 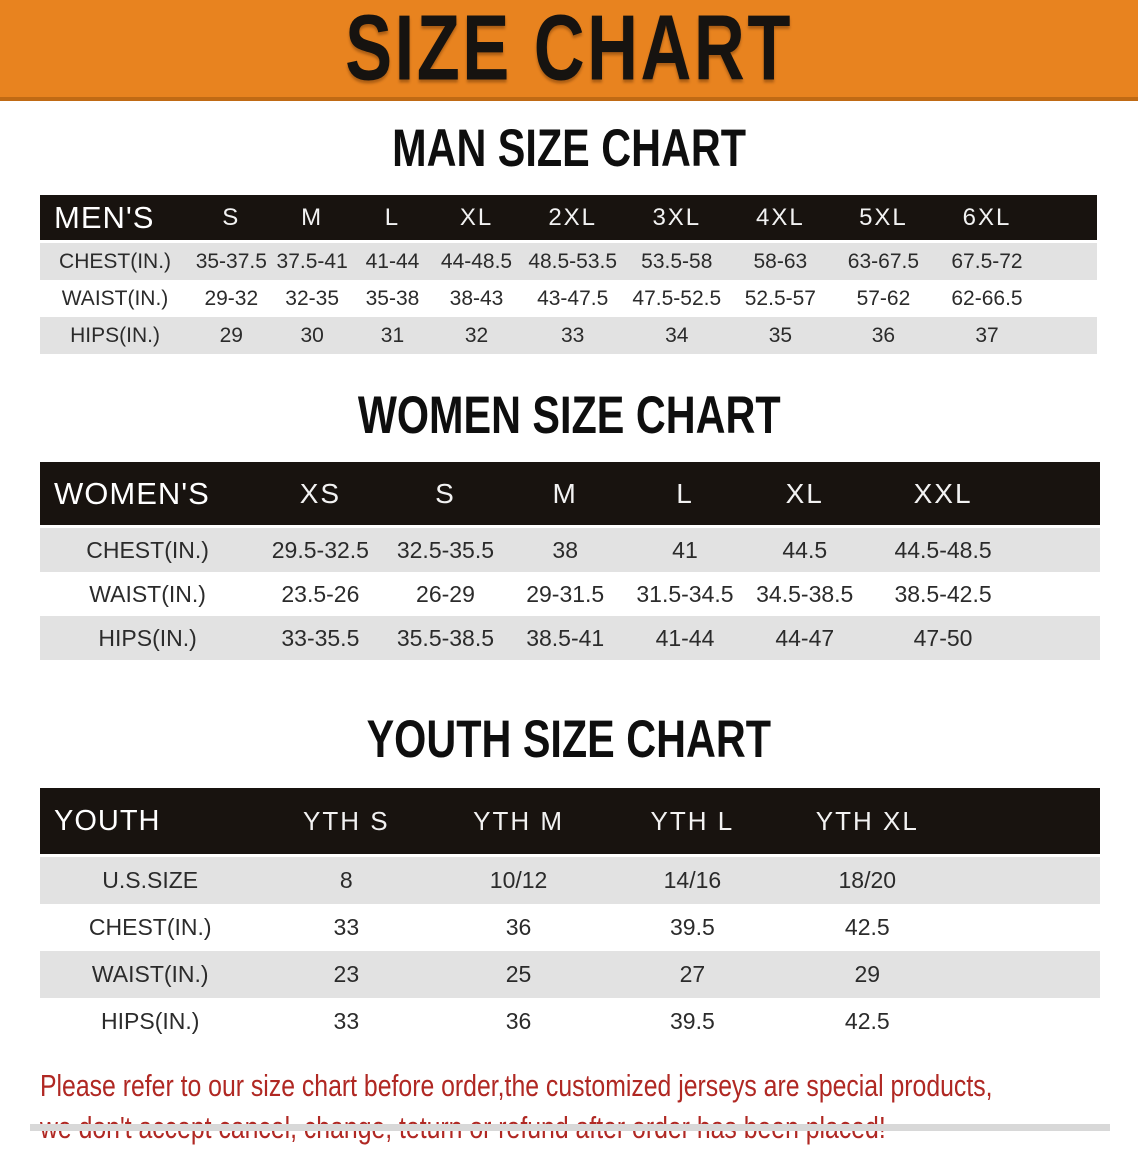 I want to click on size-column-header: M, so click(x=565, y=494).